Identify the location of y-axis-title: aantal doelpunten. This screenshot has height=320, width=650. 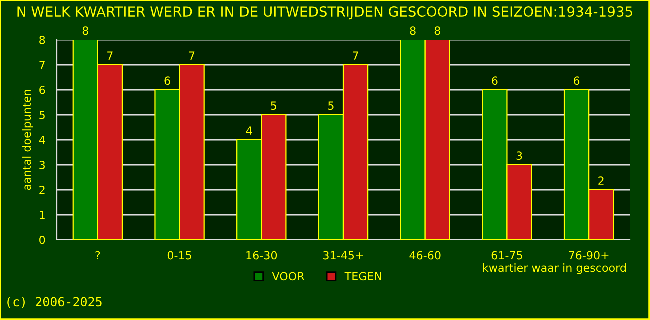
(28, 140).